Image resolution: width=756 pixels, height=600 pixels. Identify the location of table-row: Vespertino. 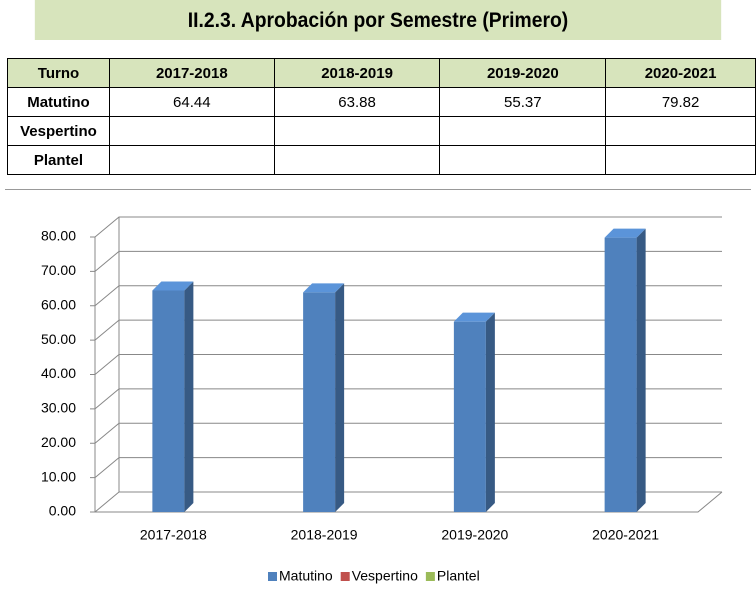
(381, 131).